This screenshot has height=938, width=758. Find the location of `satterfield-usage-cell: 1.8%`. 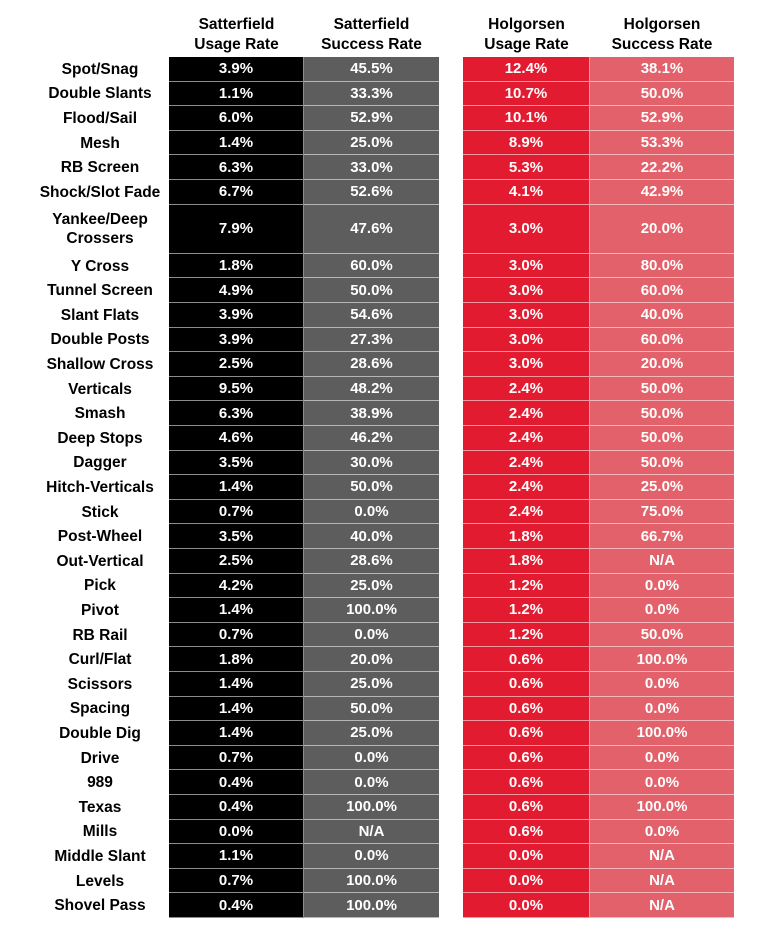

satterfield-usage-cell: 1.8% is located at coordinates (236, 659).